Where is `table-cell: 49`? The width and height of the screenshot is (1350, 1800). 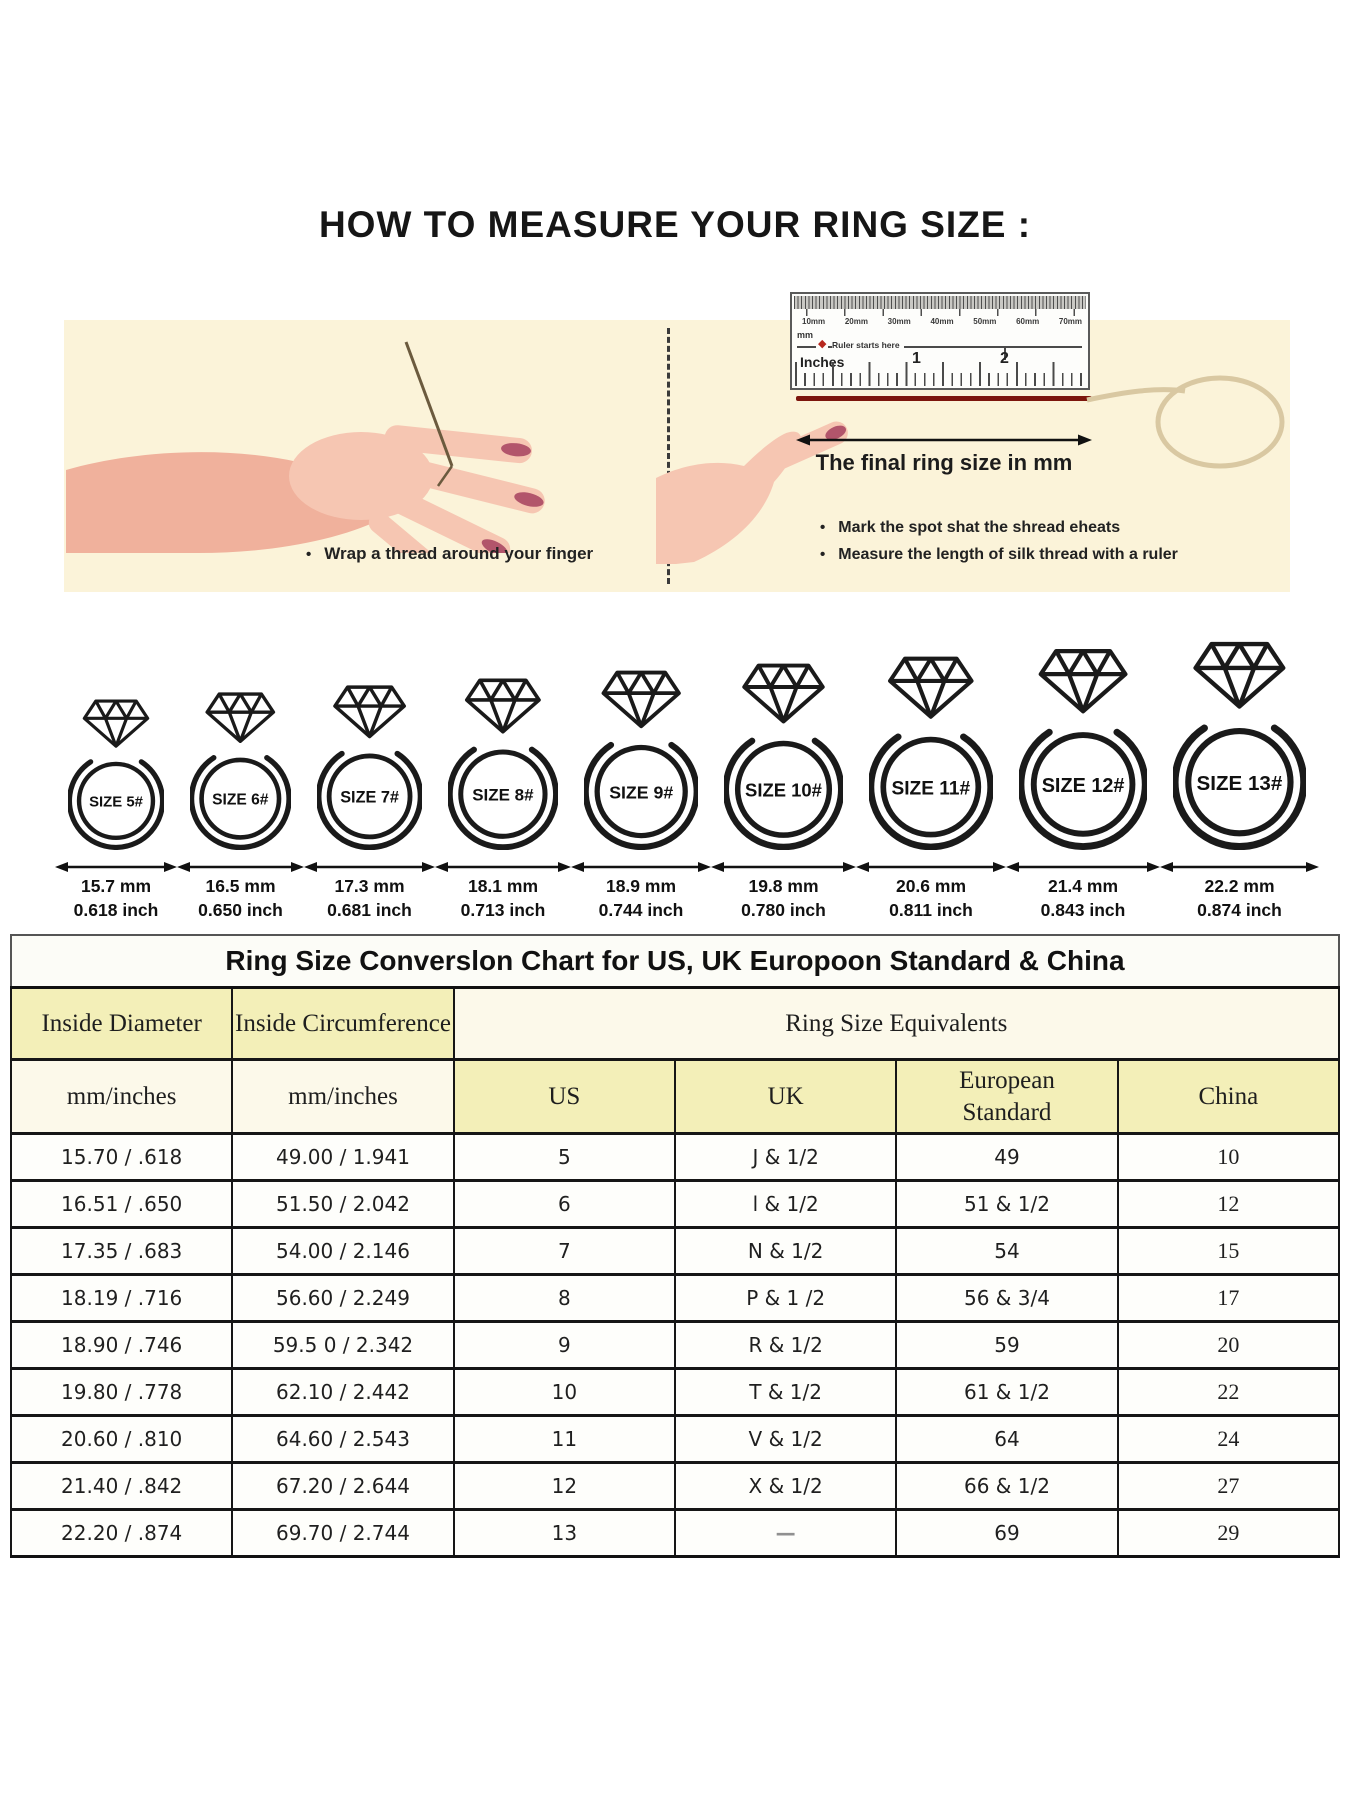 table-cell: 49 is located at coordinates (1007, 1157).